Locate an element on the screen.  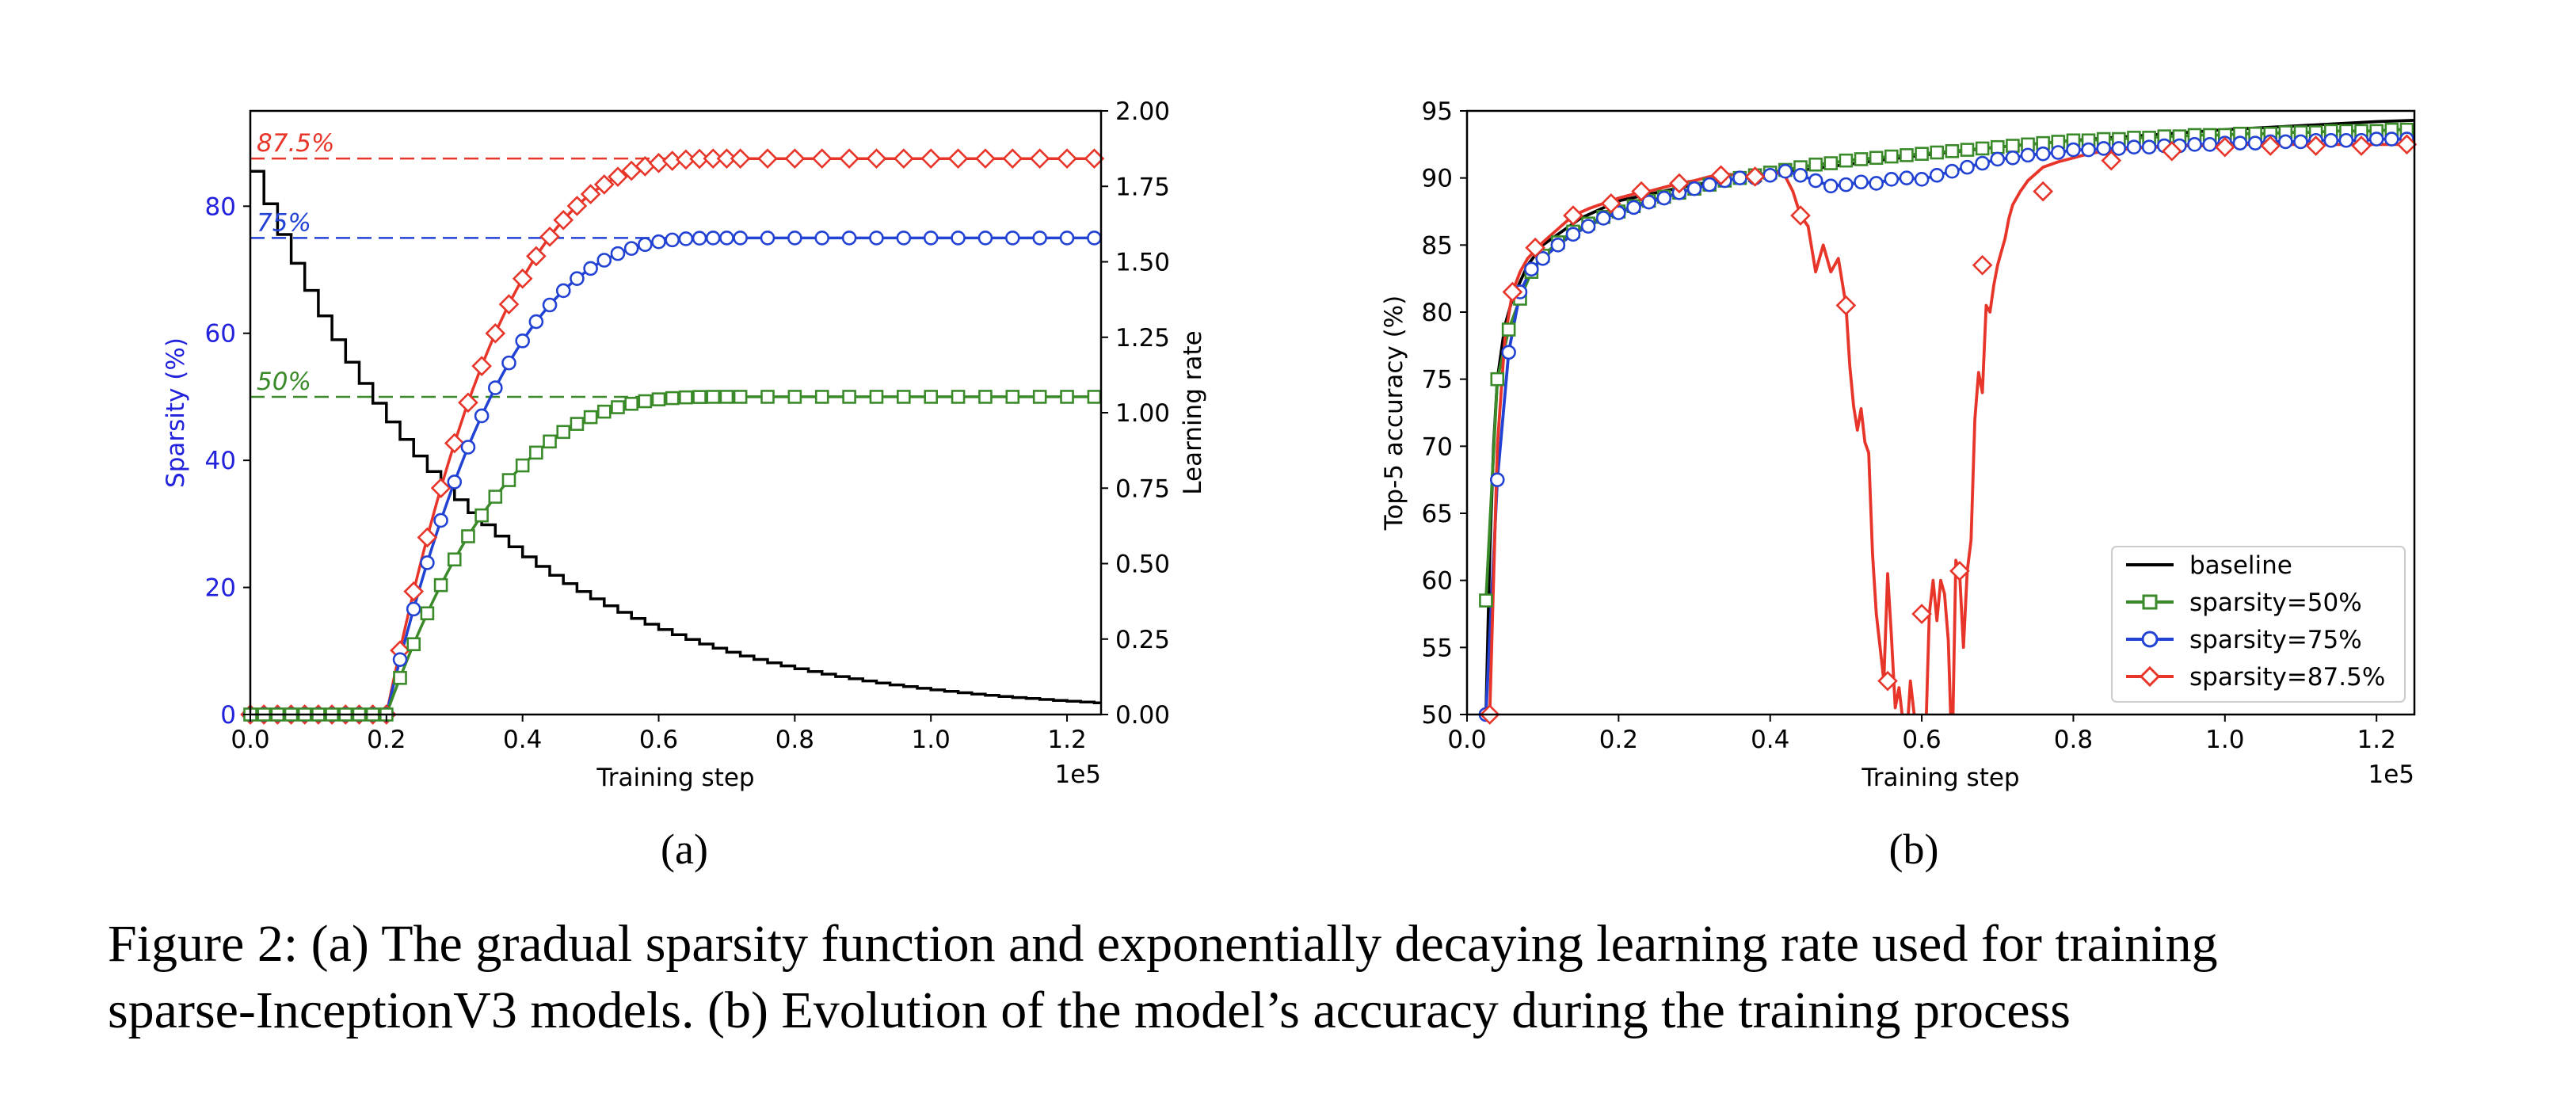
chart-a-left-ticks: 0 20 40 60 80 is located at coordinates (228, 461).